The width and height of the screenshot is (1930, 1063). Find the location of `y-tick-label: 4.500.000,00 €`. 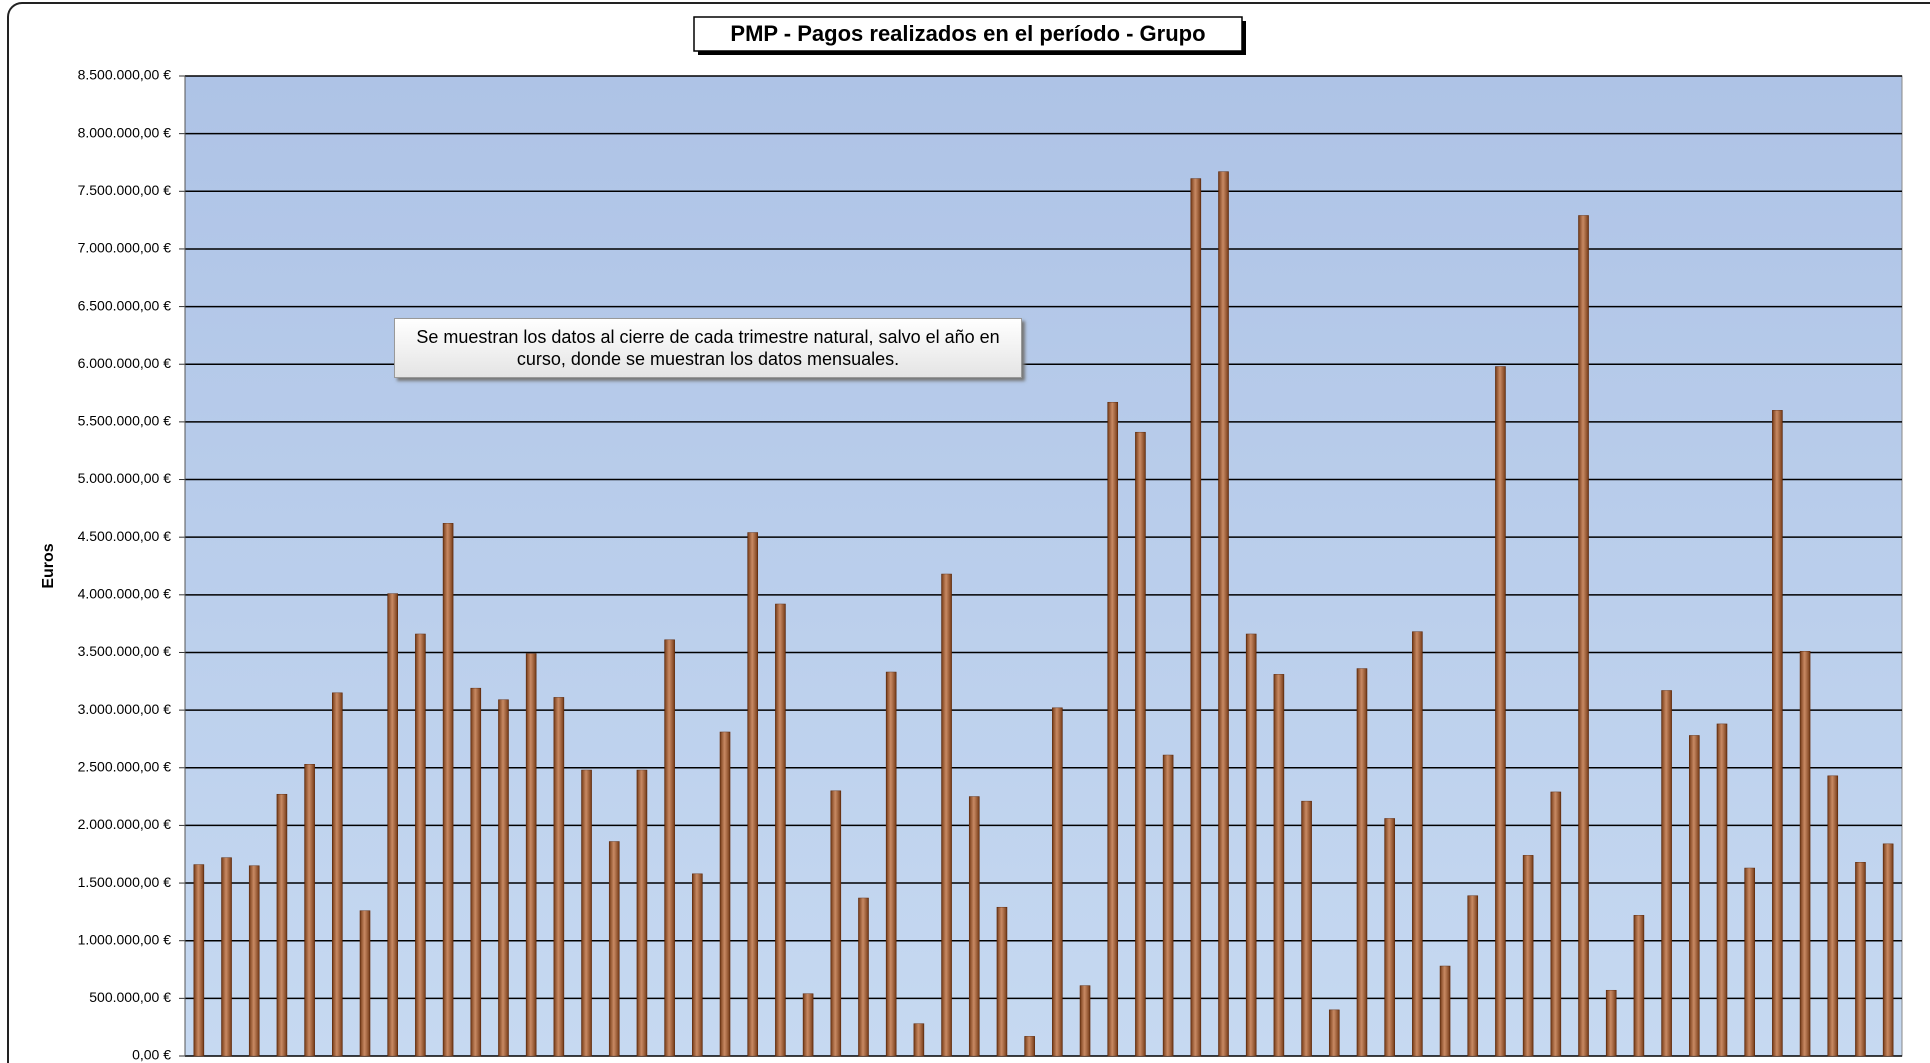

y-tick-label: 4.500.000,00 € is located at coordinates (125, 536).